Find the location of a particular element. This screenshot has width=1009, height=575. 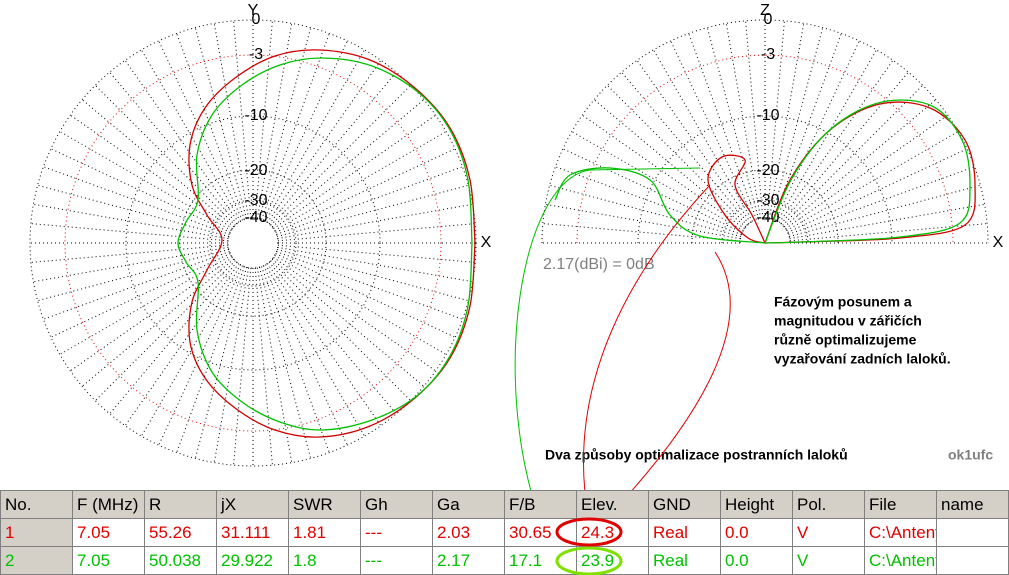

table-cell: V is located at coordinates (828, 560).